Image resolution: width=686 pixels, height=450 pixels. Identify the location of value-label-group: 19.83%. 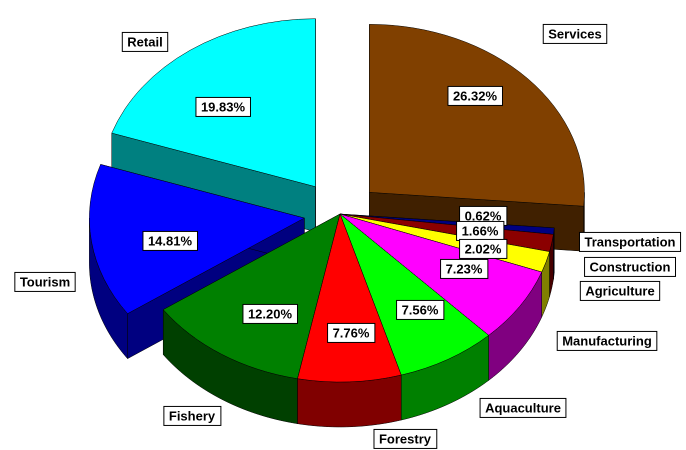
(223, 106).